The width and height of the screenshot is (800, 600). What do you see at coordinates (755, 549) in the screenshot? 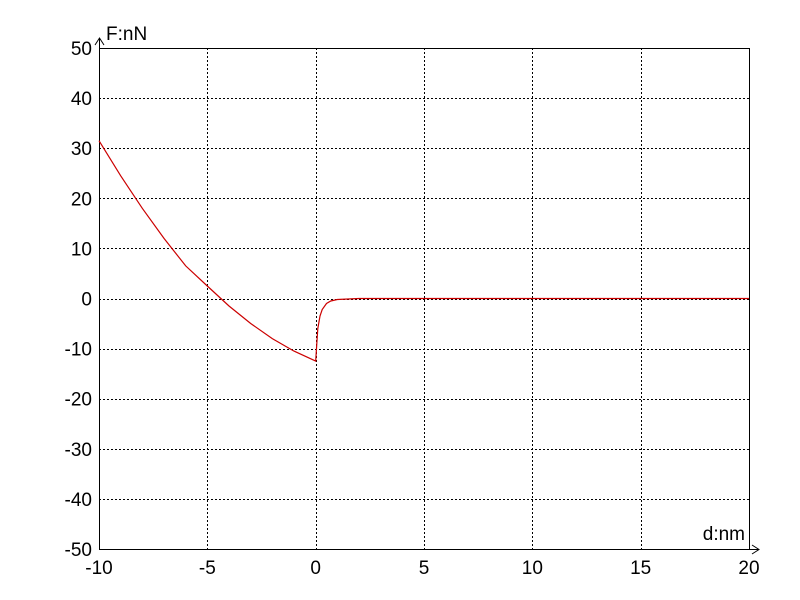
I see `x-axis-arrowhead` at bounding box center [755, 549].